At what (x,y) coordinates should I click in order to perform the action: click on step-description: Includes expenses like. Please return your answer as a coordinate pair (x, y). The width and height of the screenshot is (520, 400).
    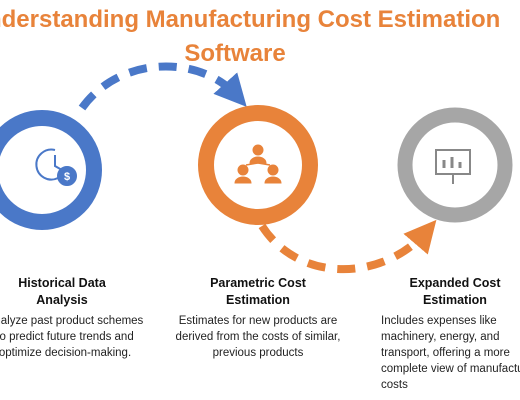
    Looking at the image, I should click on (439, 321).